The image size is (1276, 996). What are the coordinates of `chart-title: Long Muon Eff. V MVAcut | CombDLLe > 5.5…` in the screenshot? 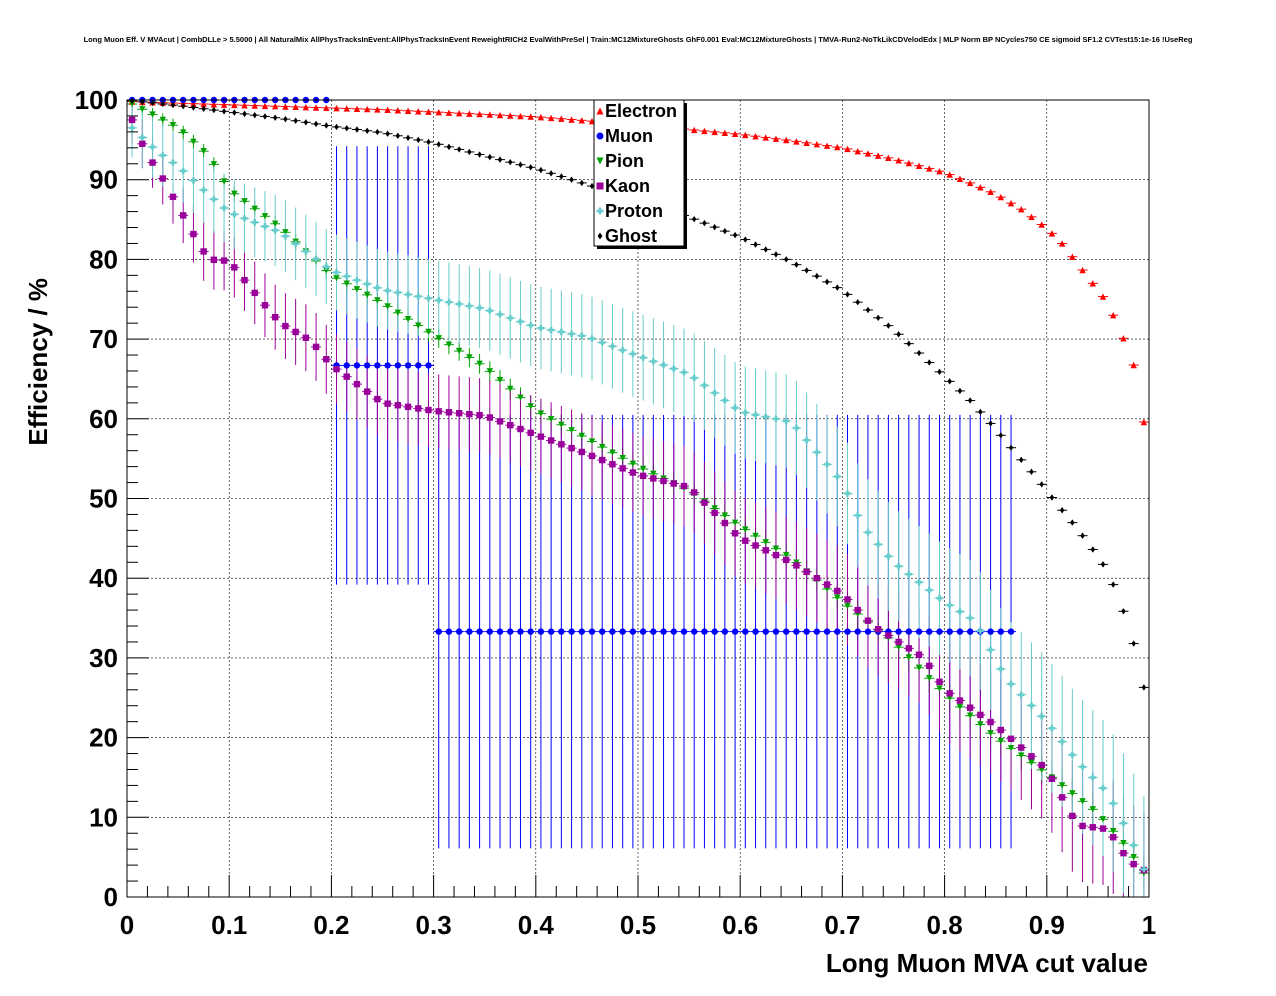 It's located at (638, 39).